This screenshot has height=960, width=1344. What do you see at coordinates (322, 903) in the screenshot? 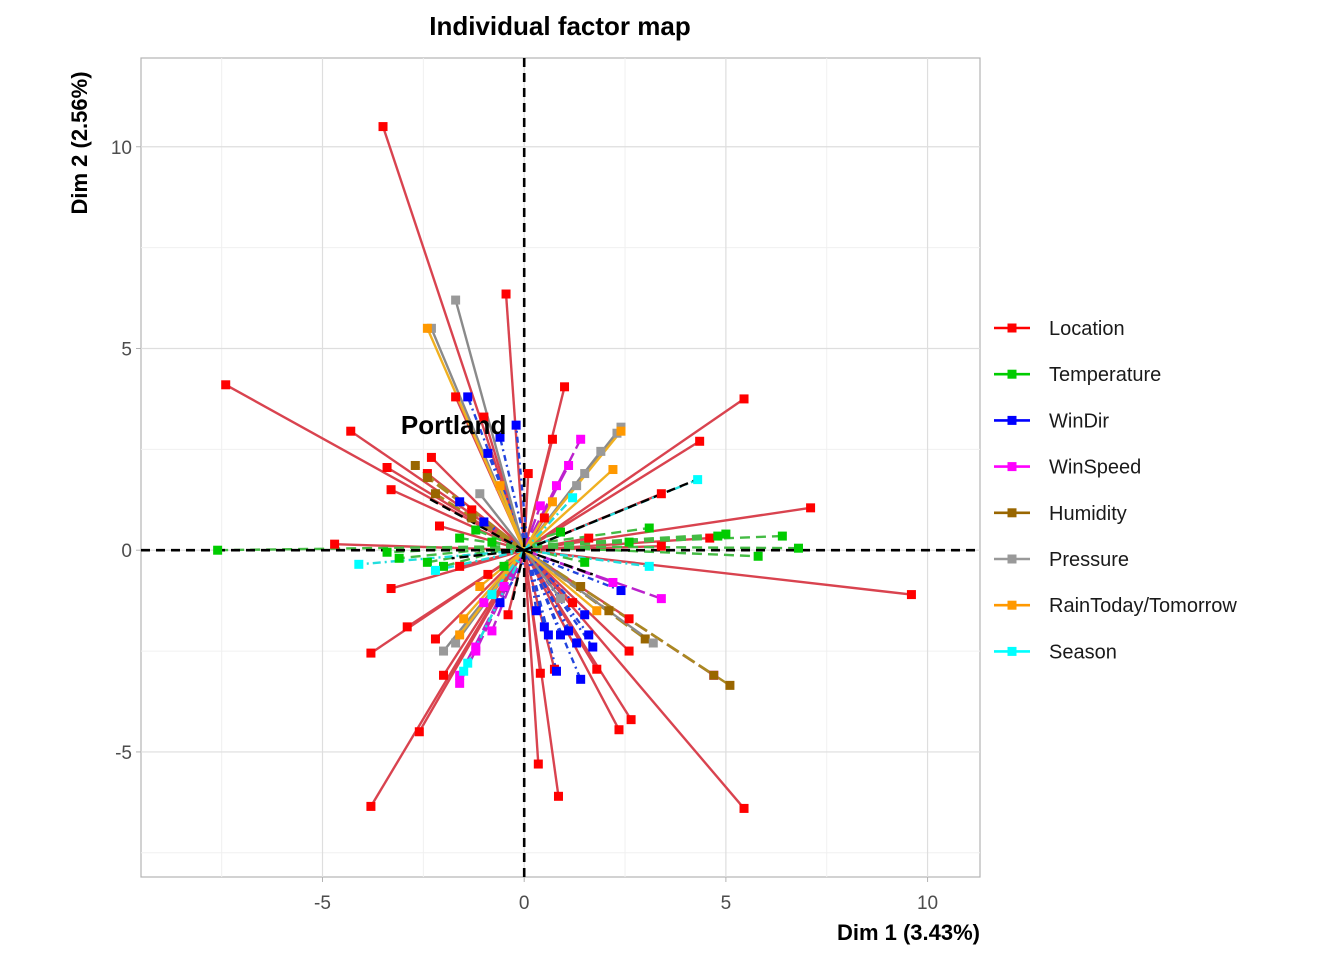
I see `x-tick-label: -5` at bounding box center [322, 903].